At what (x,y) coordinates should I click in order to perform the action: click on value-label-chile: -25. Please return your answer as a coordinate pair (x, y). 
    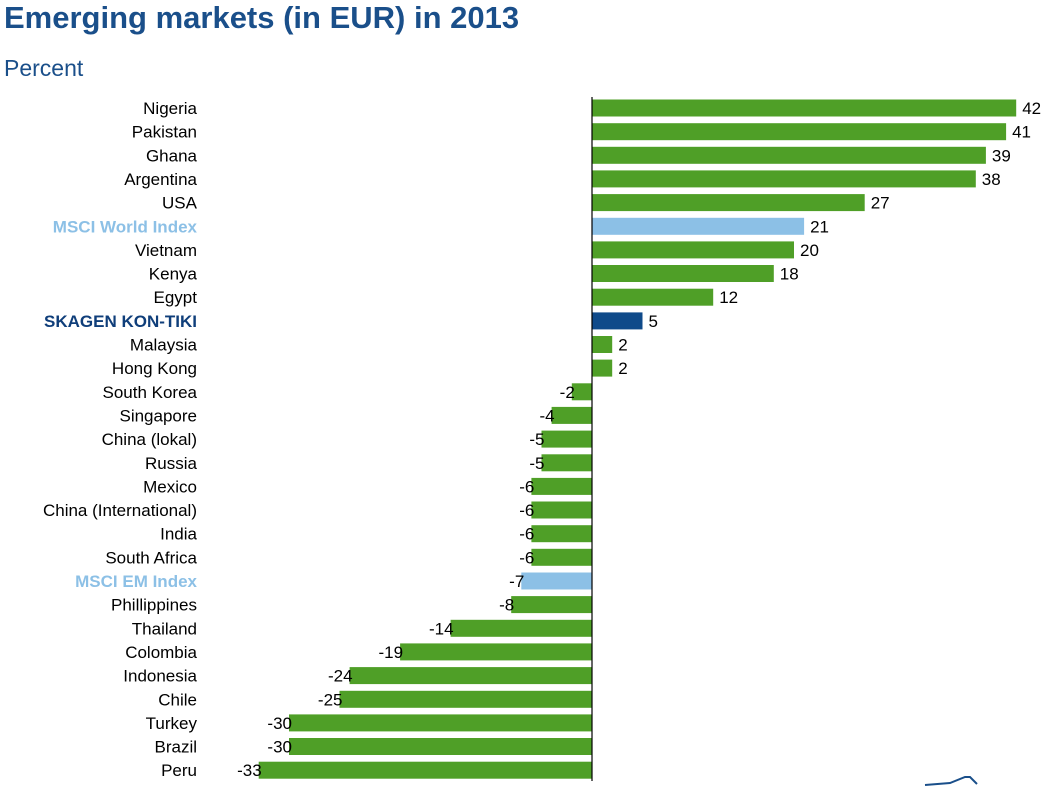
    Looking at the image, I should click on (330, 699).